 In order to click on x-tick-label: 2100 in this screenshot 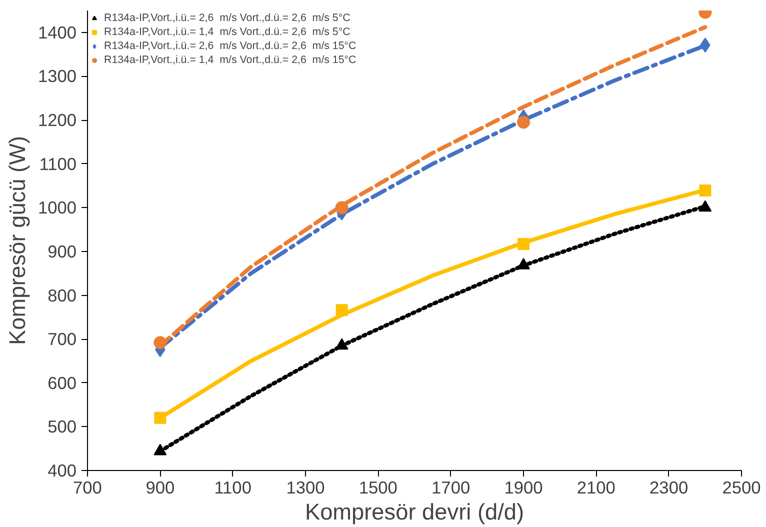, I will do `click(596, 488)`.